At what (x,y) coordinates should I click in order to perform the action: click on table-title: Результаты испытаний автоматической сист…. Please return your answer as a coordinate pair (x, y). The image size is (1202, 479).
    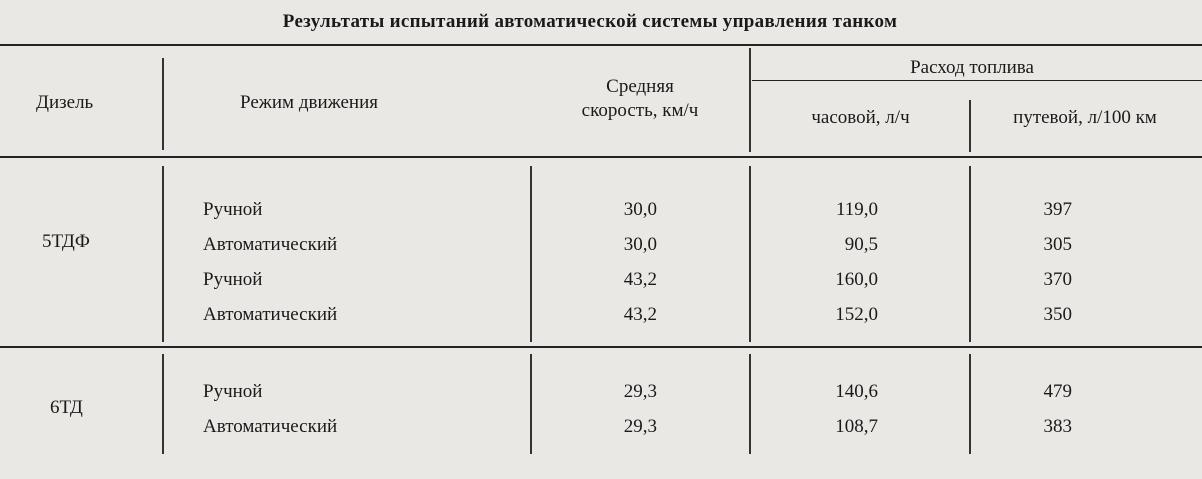
    Looking at the image, I should click on (590, 21).